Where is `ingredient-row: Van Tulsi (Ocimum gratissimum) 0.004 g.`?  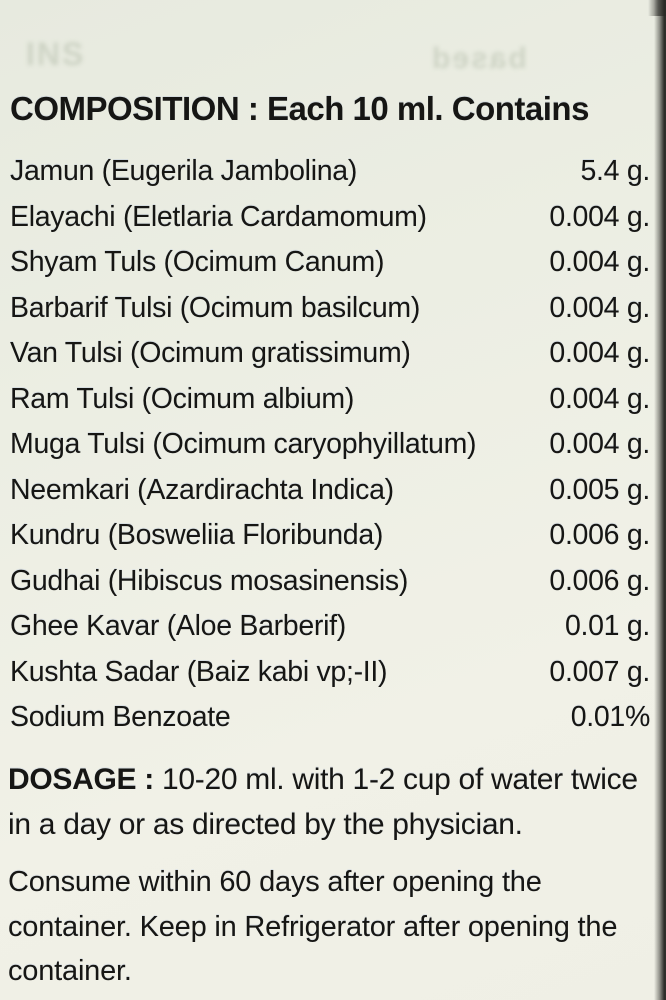 ingredient-row: Van Tulsi (Ocimum gratissimum) 0.004 g. is located at coordinates (330, 354).